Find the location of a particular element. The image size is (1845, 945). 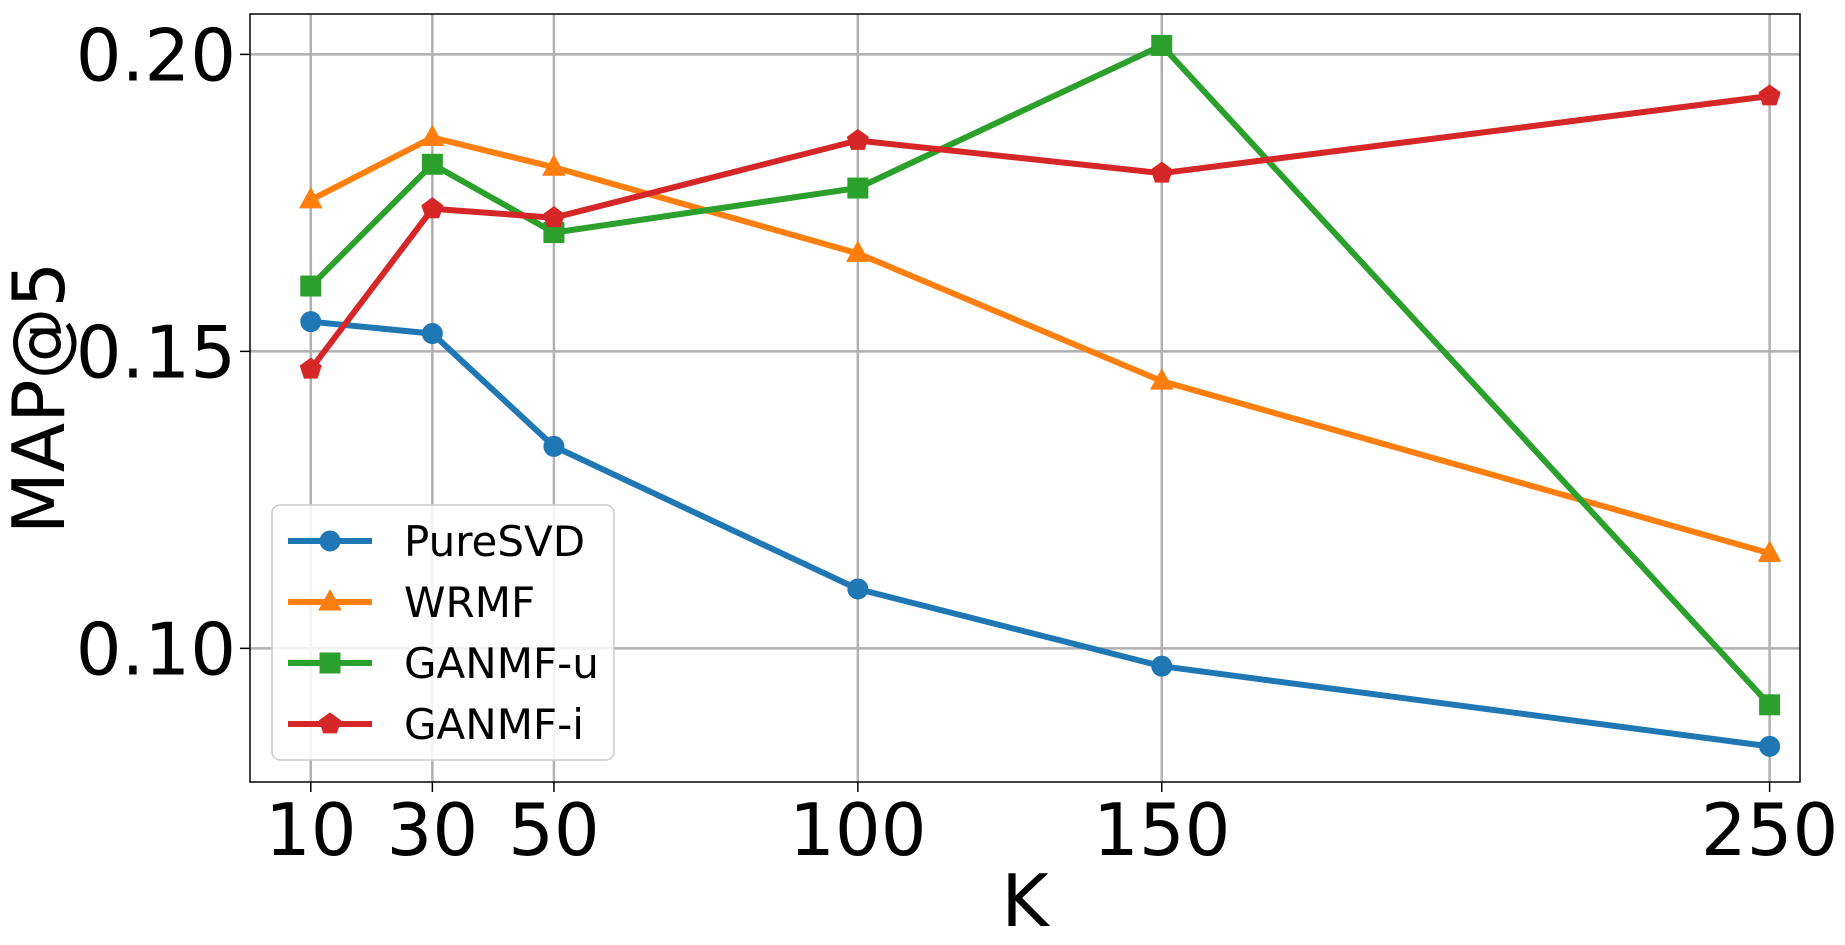

legend-marker-ganmf-u is located at coordinates (330, 663).